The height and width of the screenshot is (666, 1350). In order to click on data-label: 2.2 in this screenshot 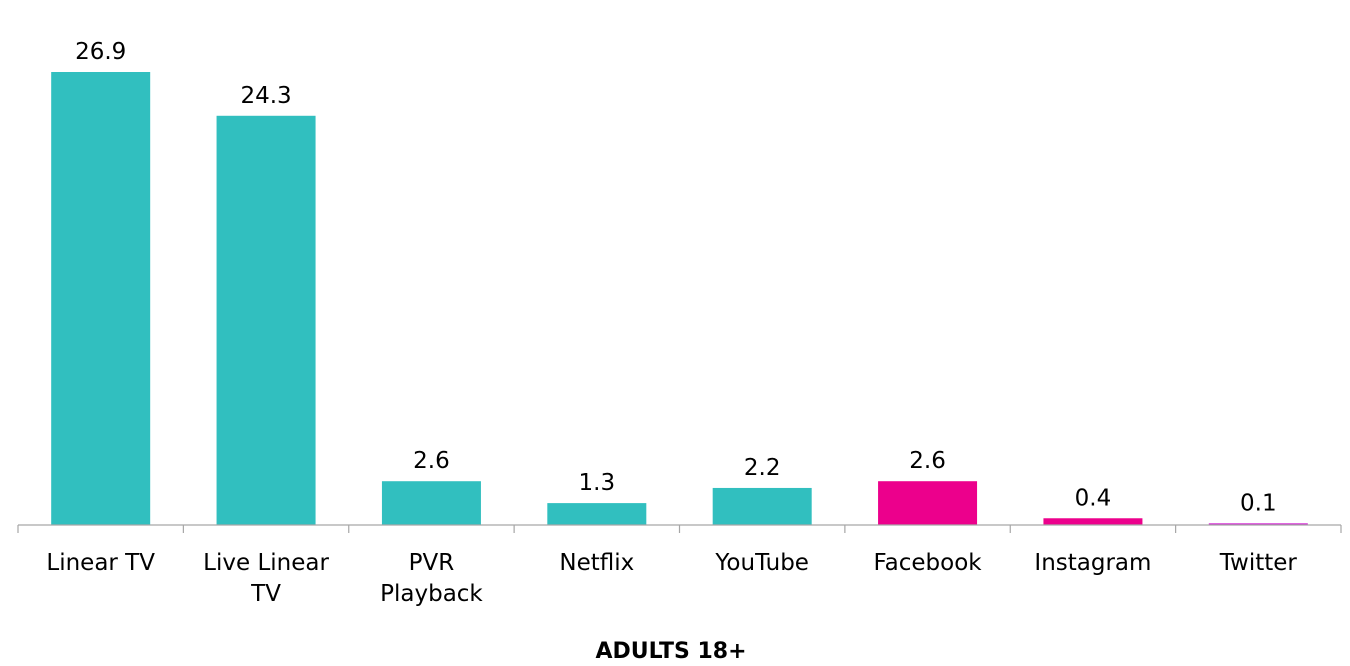, I will do `click(762, 468)`.